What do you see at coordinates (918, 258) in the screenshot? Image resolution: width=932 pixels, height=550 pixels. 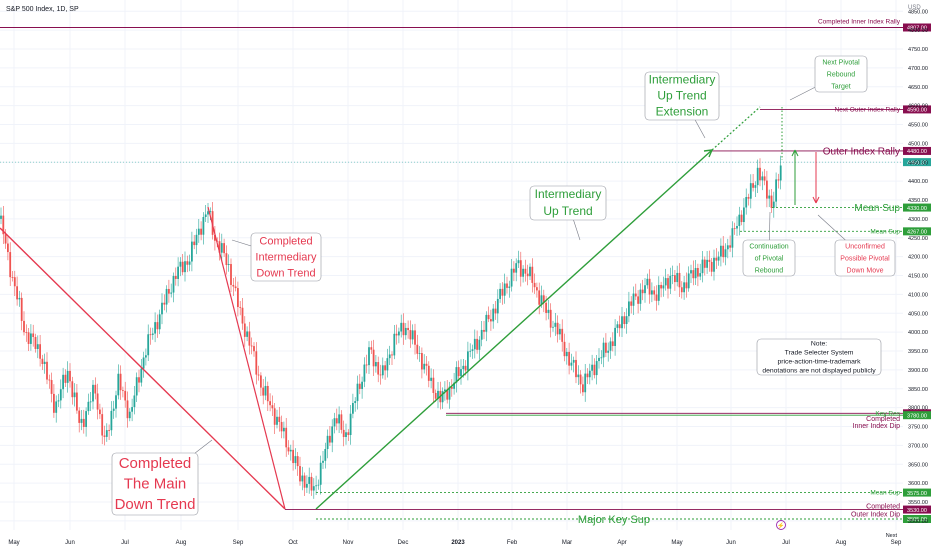 I see `y-tick-label: 4200.00` at bounding box center [918, 258].